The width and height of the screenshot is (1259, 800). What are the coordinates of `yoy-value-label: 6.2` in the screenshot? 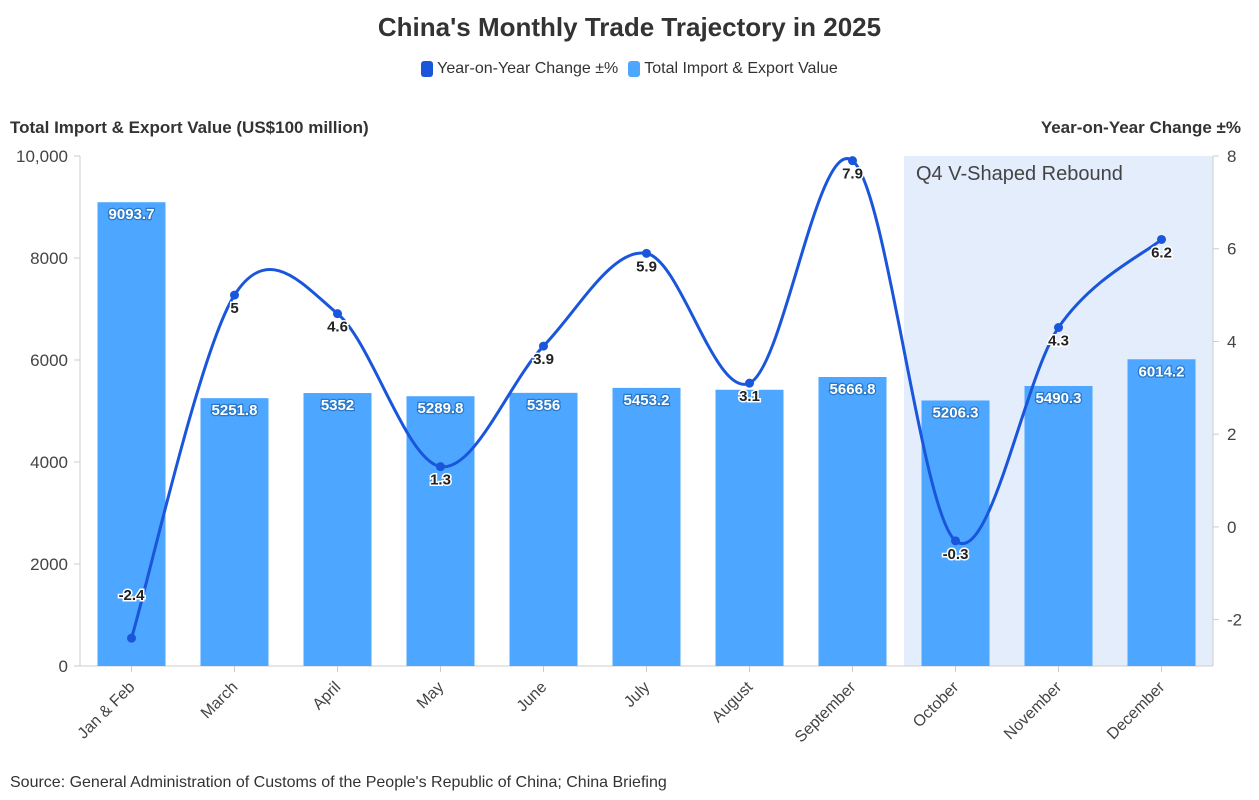 It's located at (1161, 252).